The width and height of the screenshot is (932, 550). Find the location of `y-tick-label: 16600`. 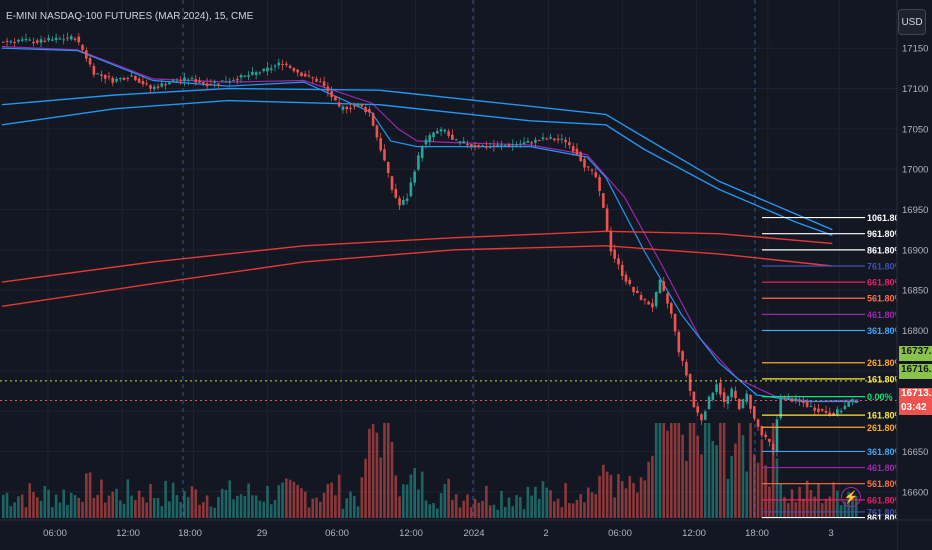

y-tick-label: 16600 is located at coordinates (915, 492).